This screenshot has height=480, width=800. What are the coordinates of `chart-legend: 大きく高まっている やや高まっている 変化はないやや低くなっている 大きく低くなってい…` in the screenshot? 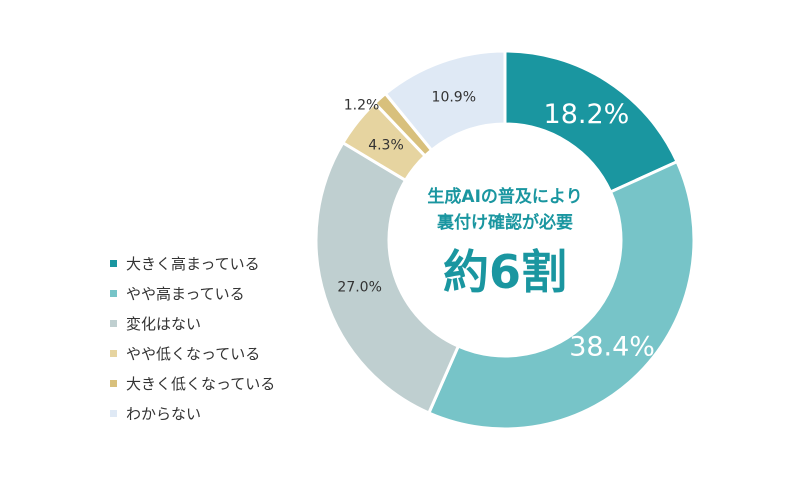 It's located at (192, 338).